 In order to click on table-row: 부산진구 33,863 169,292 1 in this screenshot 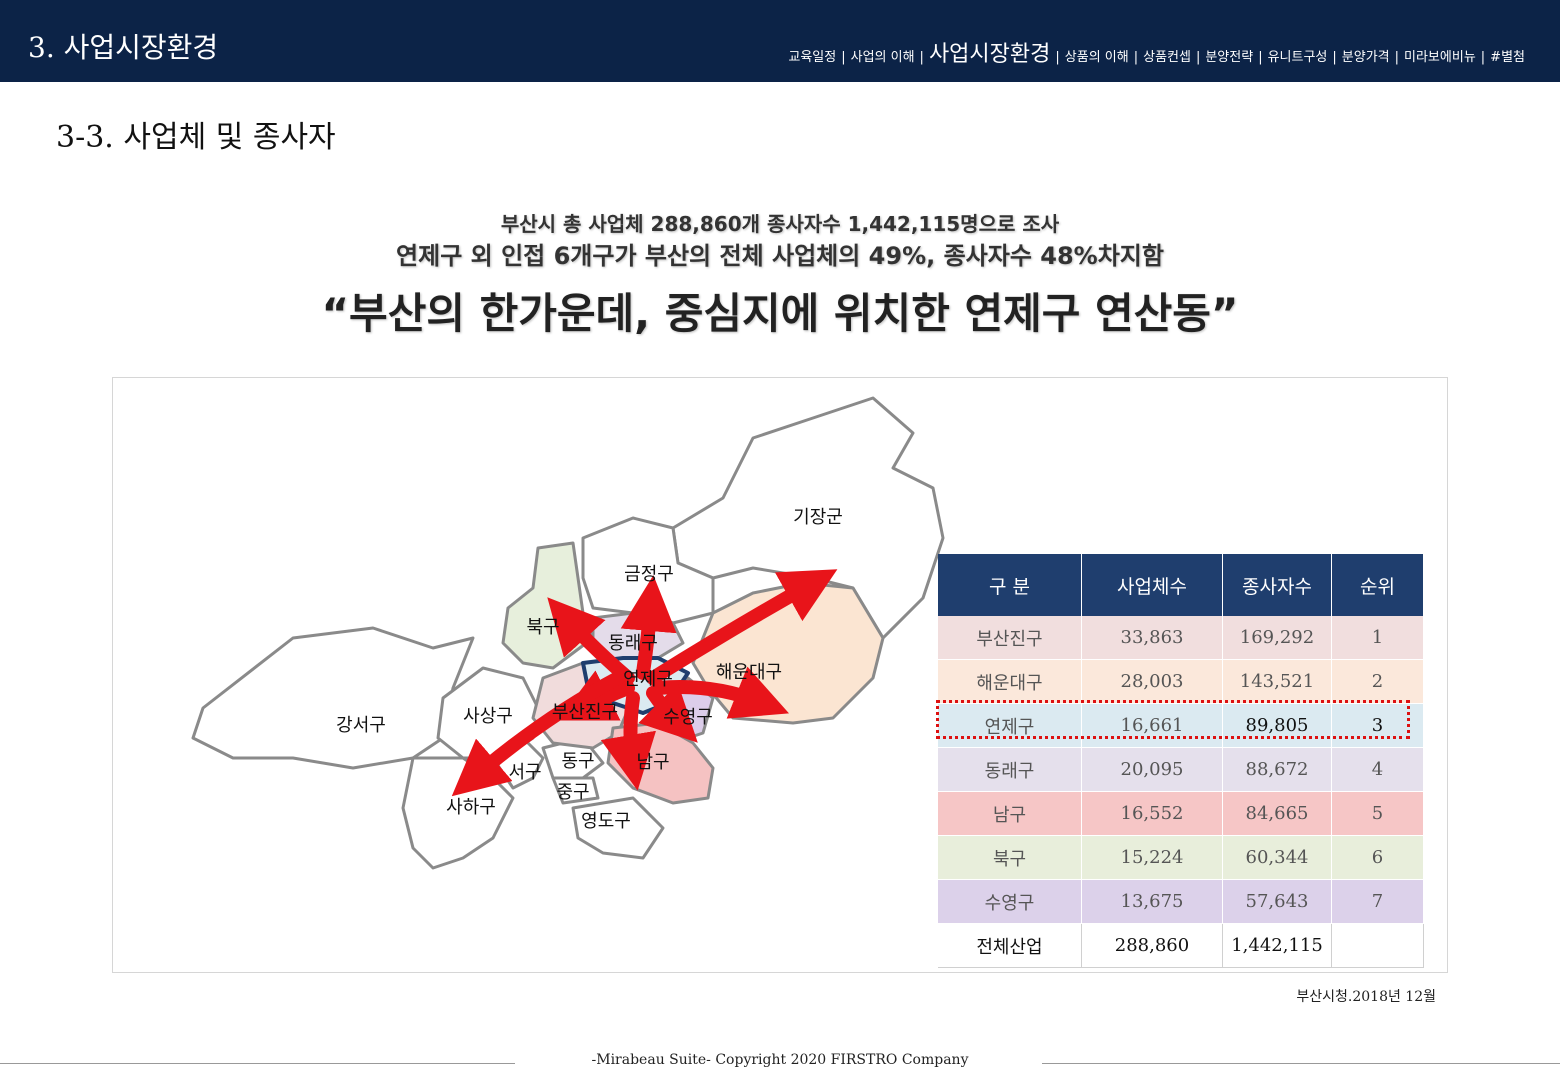, I will do `click(1181, 638)`.